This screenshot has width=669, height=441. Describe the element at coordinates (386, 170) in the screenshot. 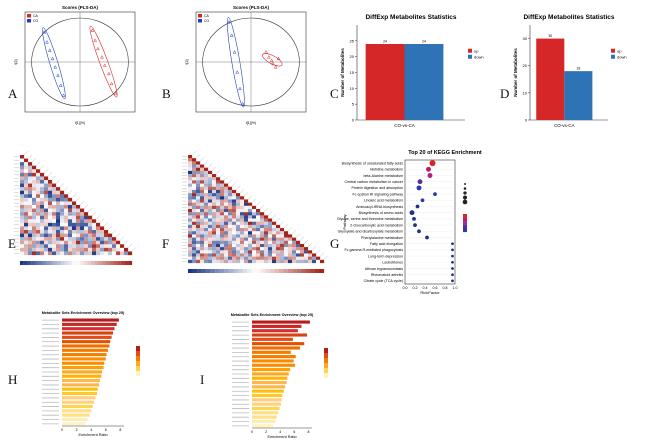

I see `pathway-label: Histidine metabolism` at that location.